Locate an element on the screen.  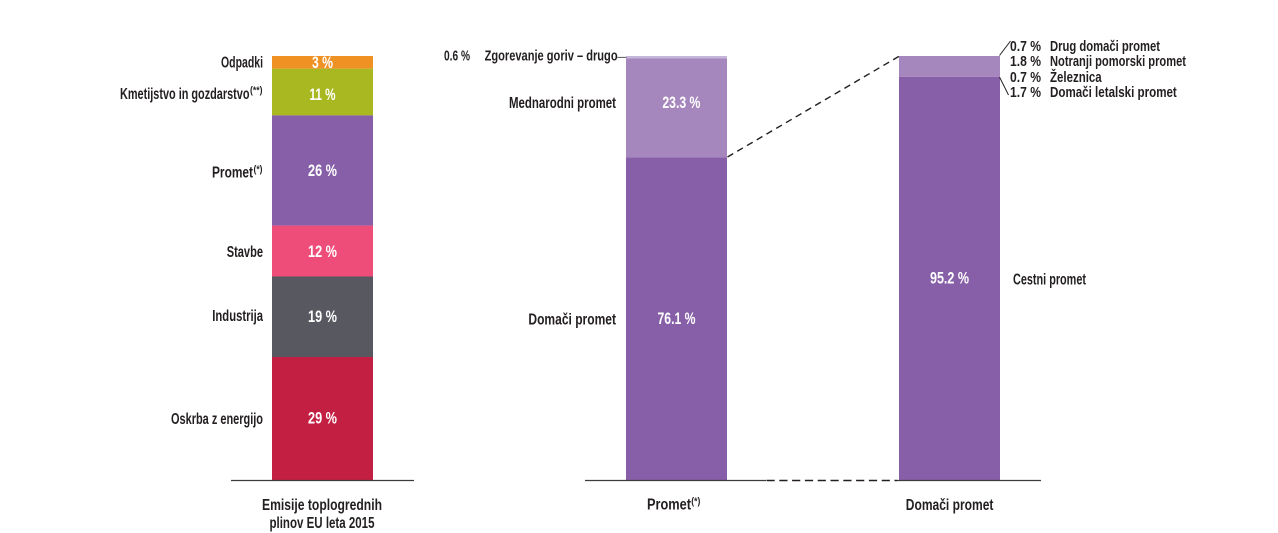
svg-text: 1.7 % is located at coordinates (1025, 92).